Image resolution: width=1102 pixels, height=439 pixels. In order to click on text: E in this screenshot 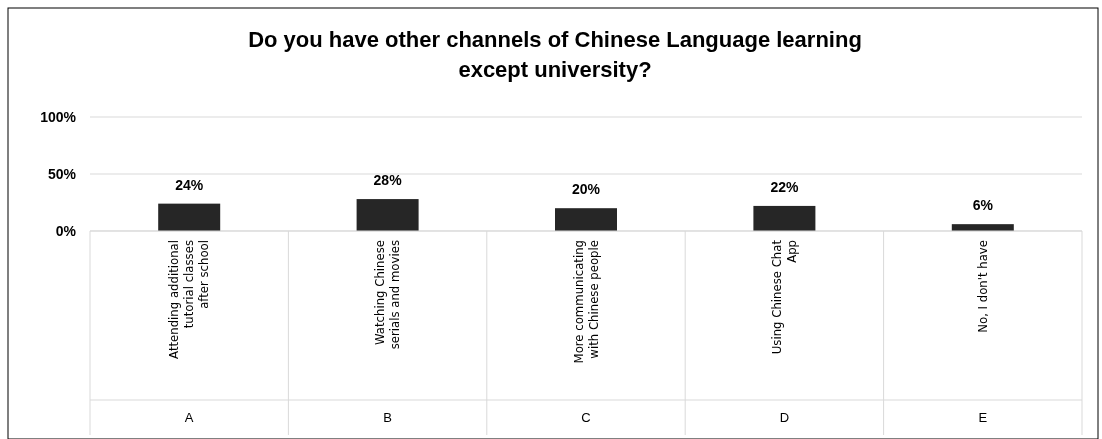, I will do `click(983, 417)`.